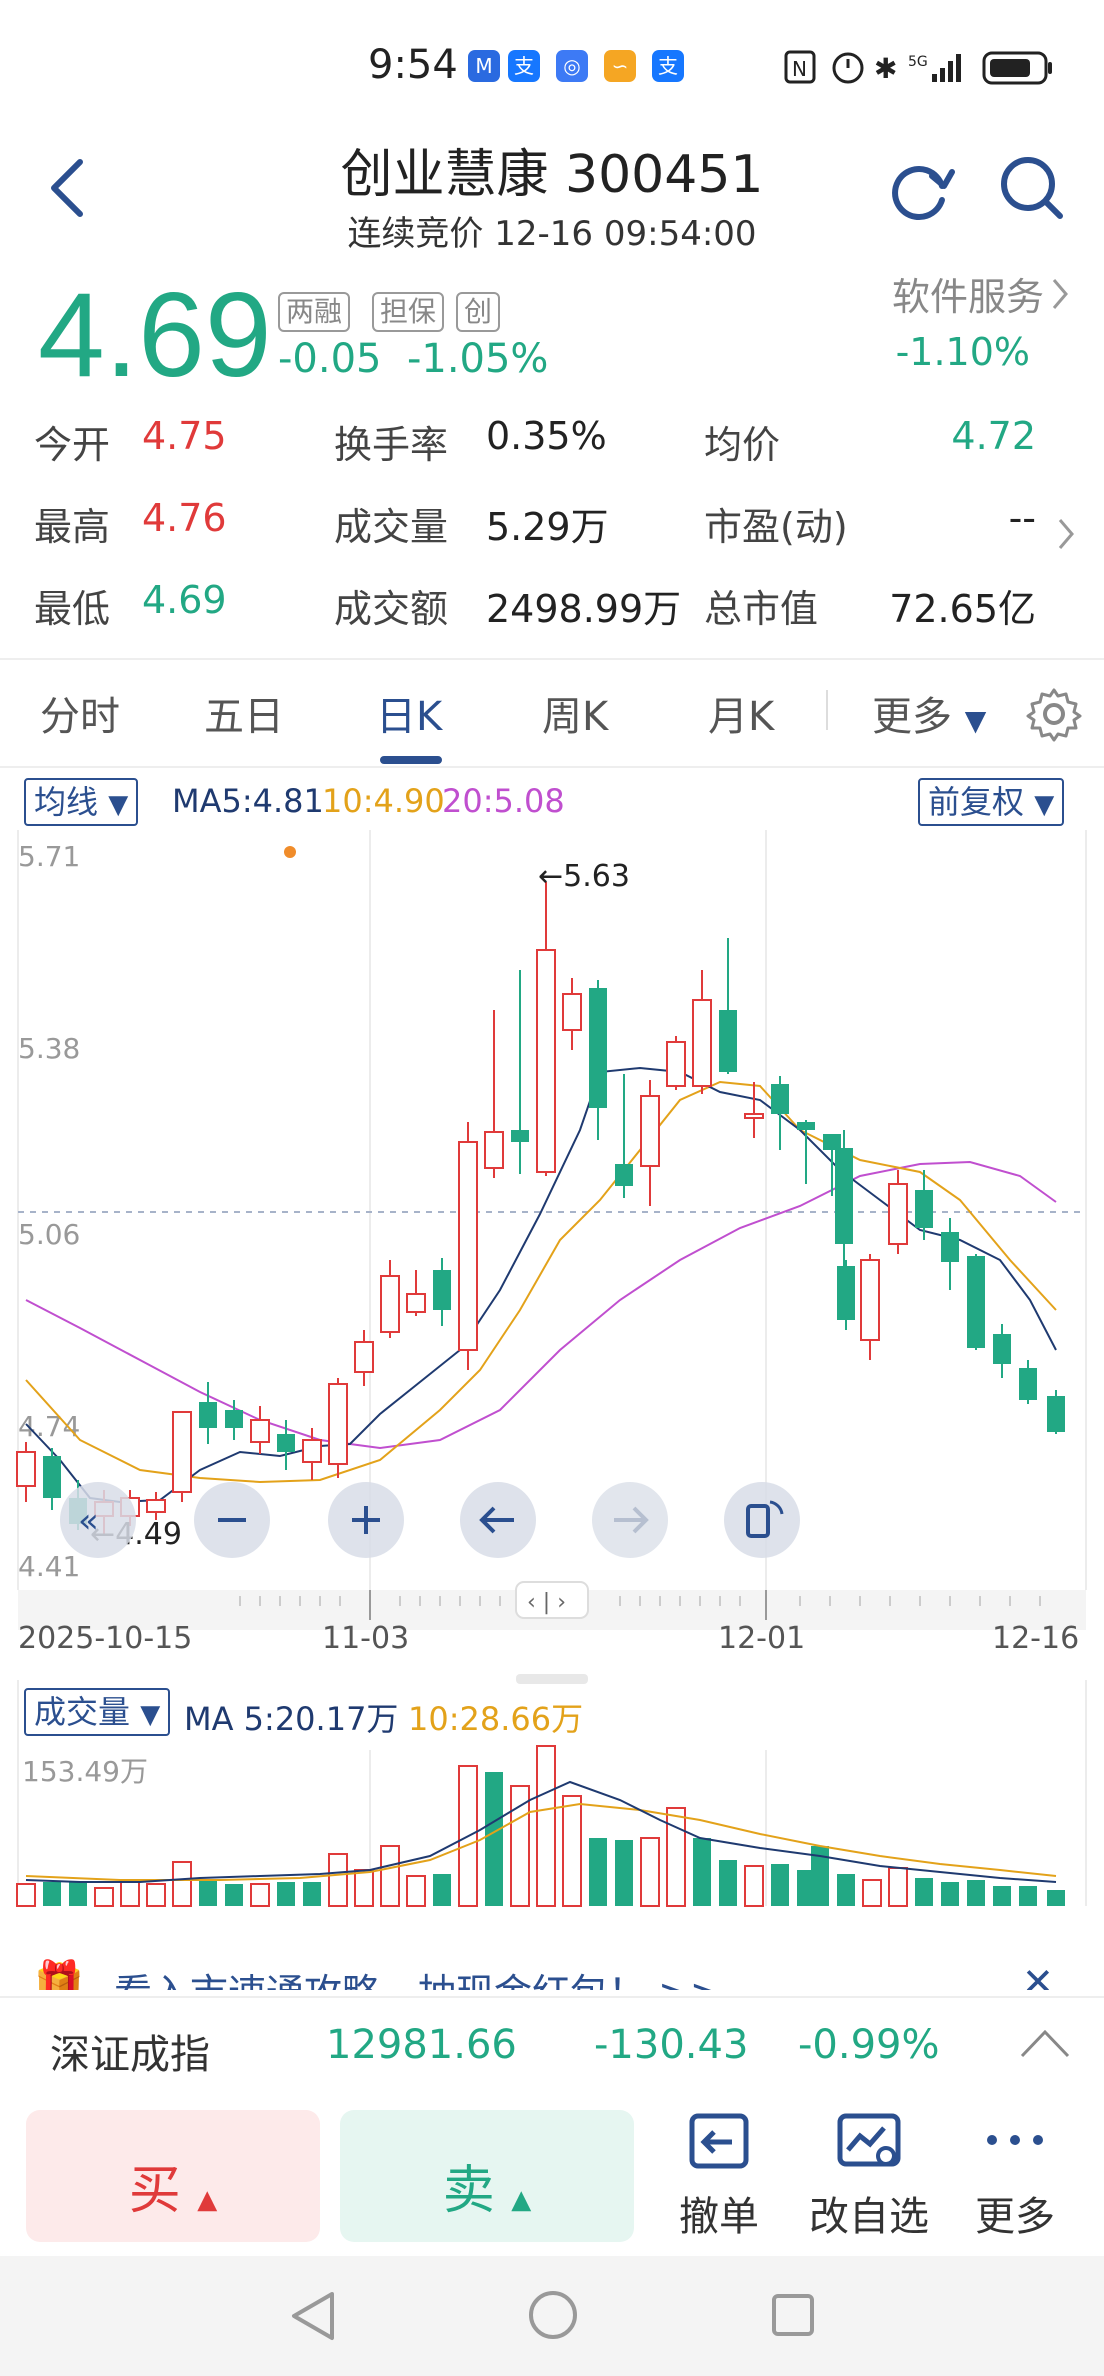 Image resolution: width=1104 pixels, height=2376 pixels. What do you see at coordinates (541, 1305) in the screenshot?
I see `ma20-line` at bounding box center [541, 1305].